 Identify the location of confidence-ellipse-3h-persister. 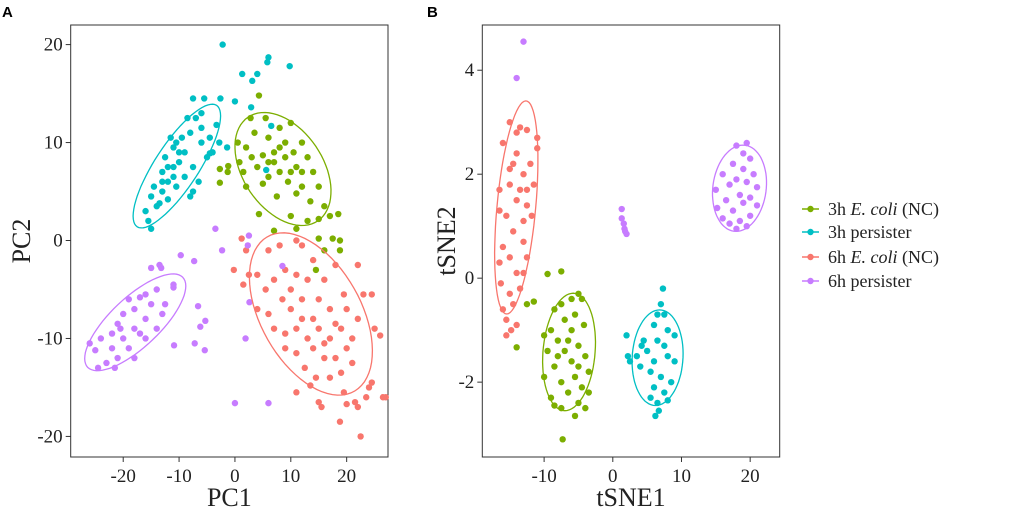
(657, 358).